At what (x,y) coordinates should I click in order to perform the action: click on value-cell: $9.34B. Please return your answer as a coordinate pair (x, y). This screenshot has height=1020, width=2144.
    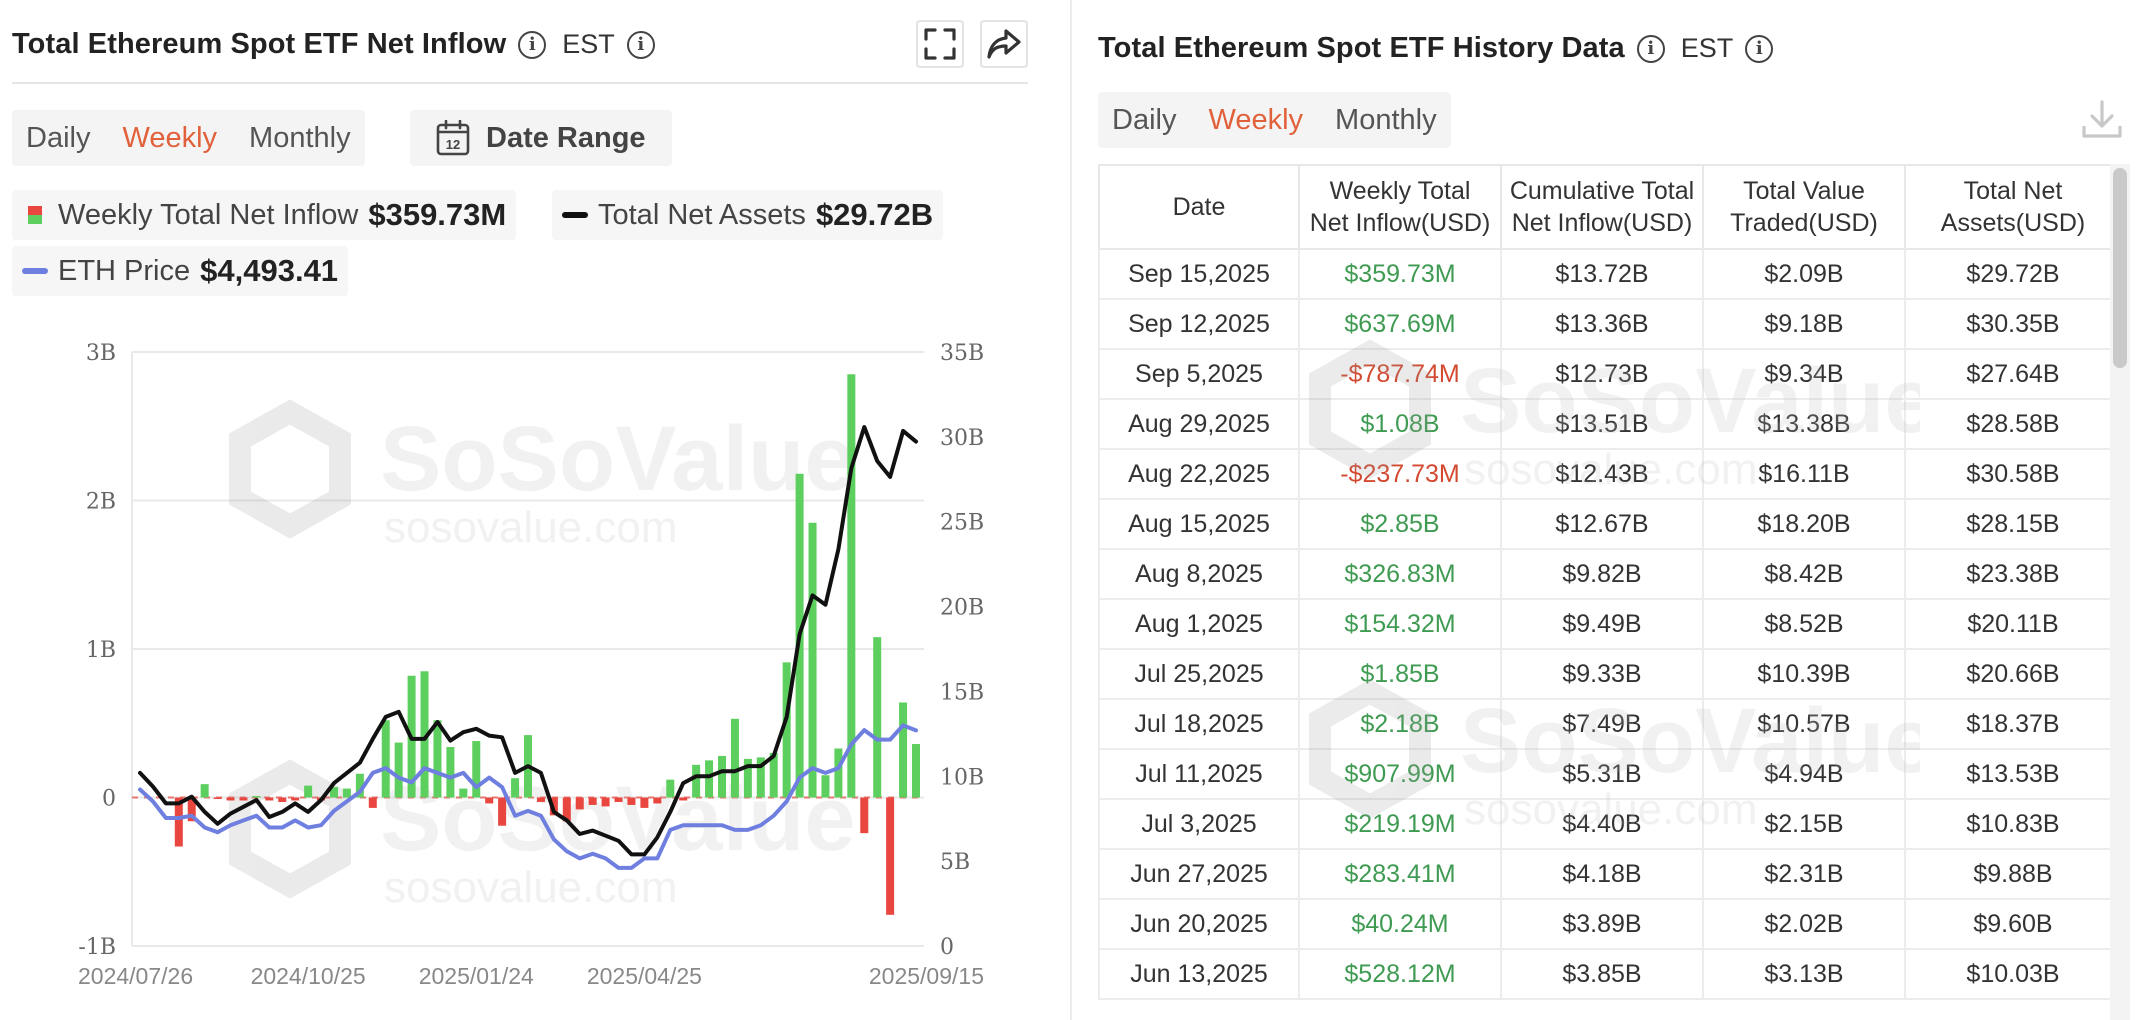
    Looking at the image, I should click on (1804, 374).